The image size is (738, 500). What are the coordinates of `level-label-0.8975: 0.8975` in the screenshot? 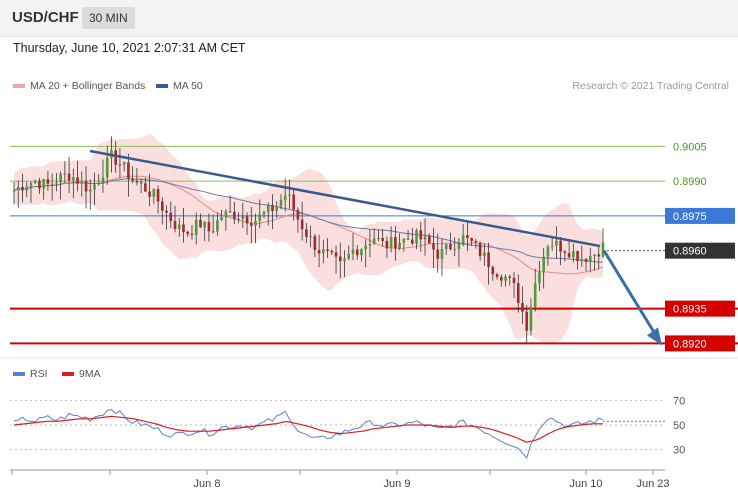 It's located at (690, 217).